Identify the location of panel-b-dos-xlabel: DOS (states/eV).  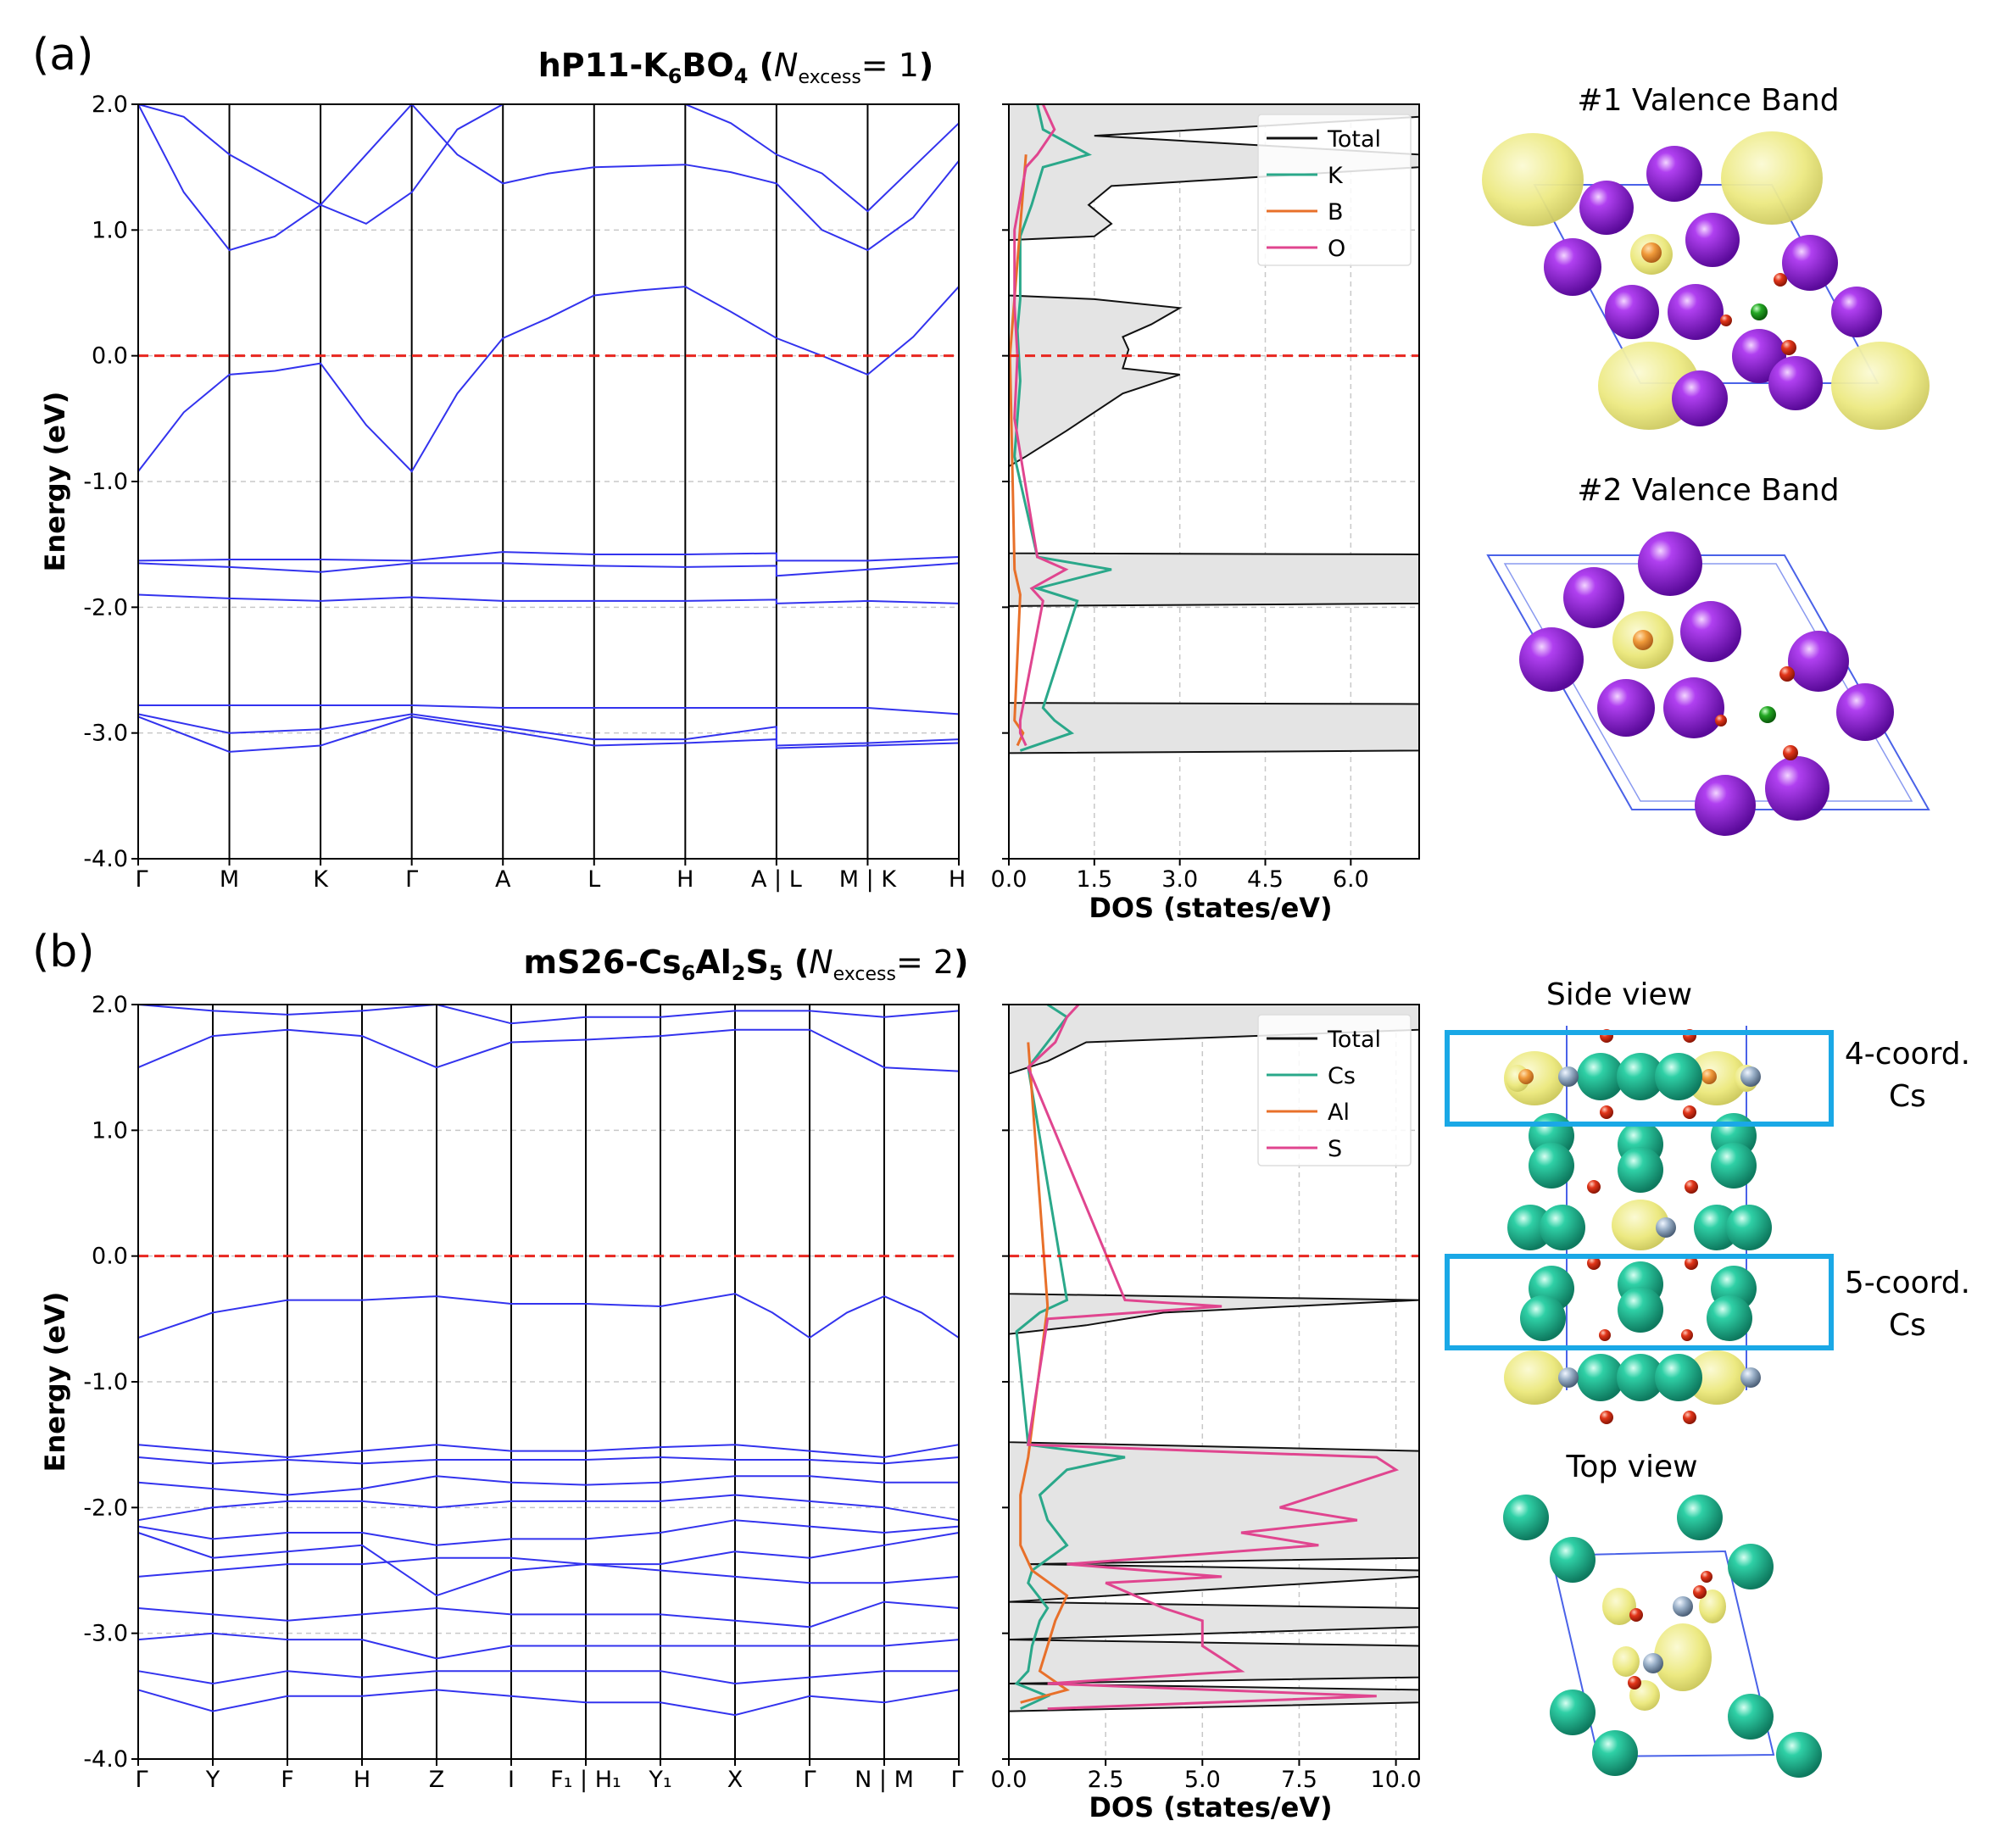
(1210, 1807).